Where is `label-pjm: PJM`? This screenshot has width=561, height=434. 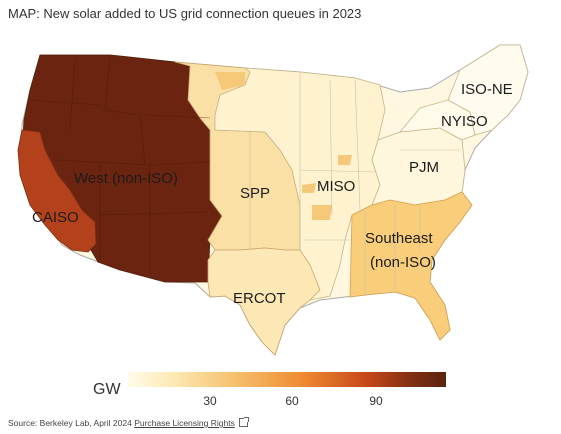 label-pjm: PJM is located at coordinates (424, 167).